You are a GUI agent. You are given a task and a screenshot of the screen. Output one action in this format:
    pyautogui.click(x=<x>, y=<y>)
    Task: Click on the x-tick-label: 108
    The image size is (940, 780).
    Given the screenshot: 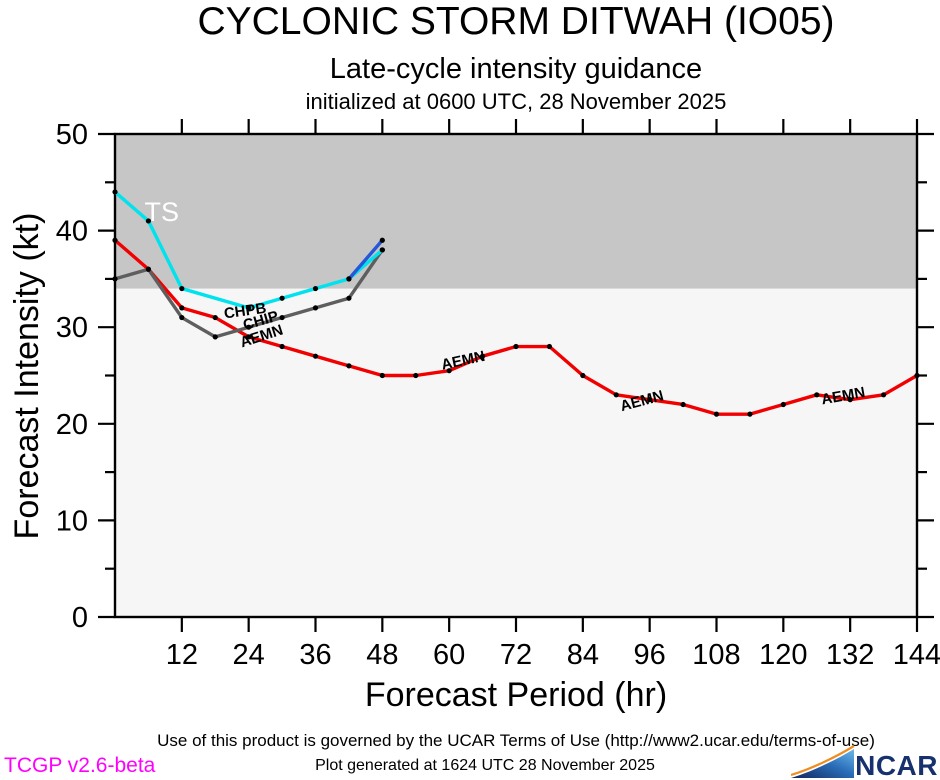 What is the action you would take?
    pyautogui.click(x=716, y=655)
    